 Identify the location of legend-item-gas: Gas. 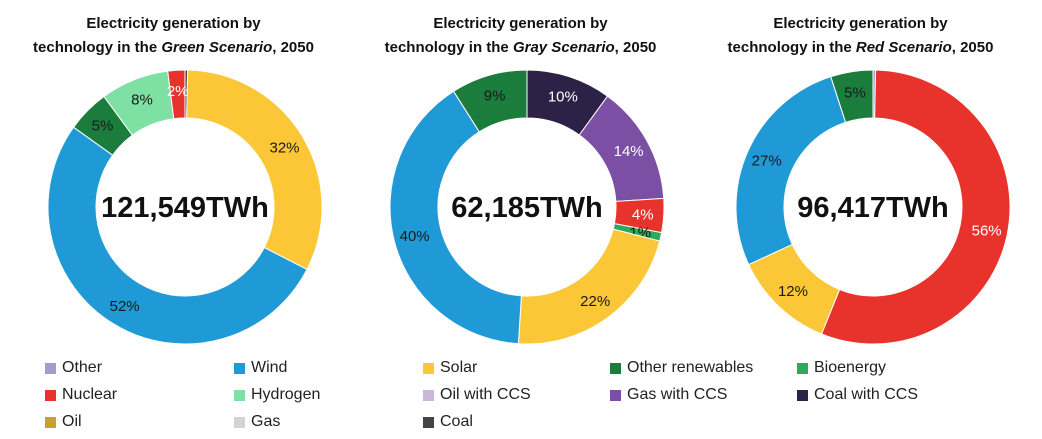
(257, 422).